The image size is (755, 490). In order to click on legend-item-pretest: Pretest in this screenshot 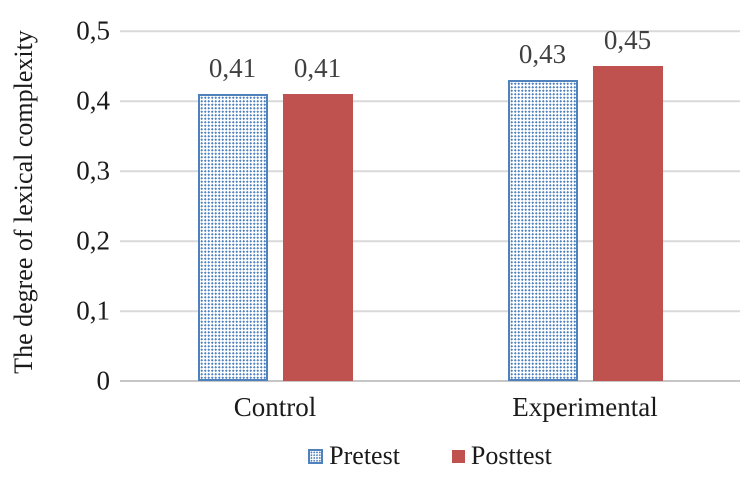, I will do `click(354, 456)`.